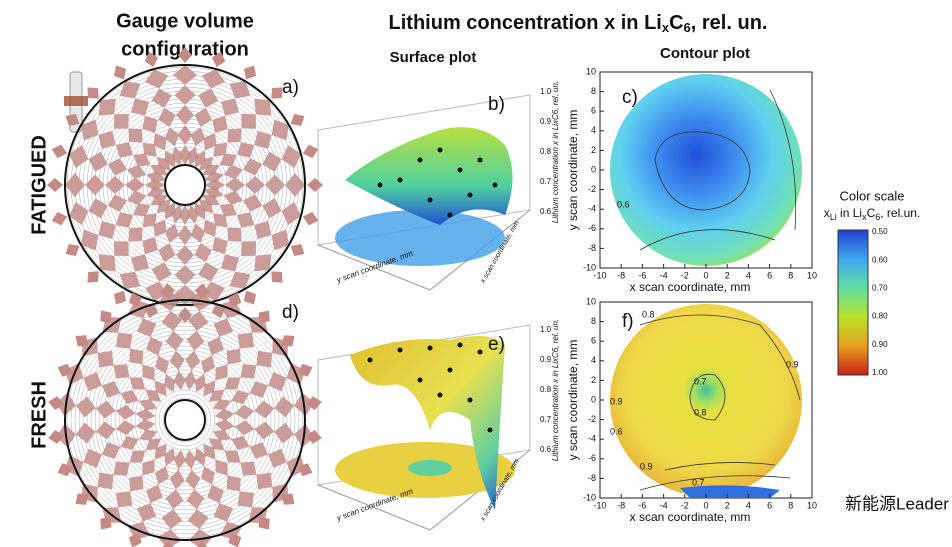  Describe the element at coordinates (573, 170) in the screenshot. I see `y-axis-label: y scan coordinate, mm` at that location.